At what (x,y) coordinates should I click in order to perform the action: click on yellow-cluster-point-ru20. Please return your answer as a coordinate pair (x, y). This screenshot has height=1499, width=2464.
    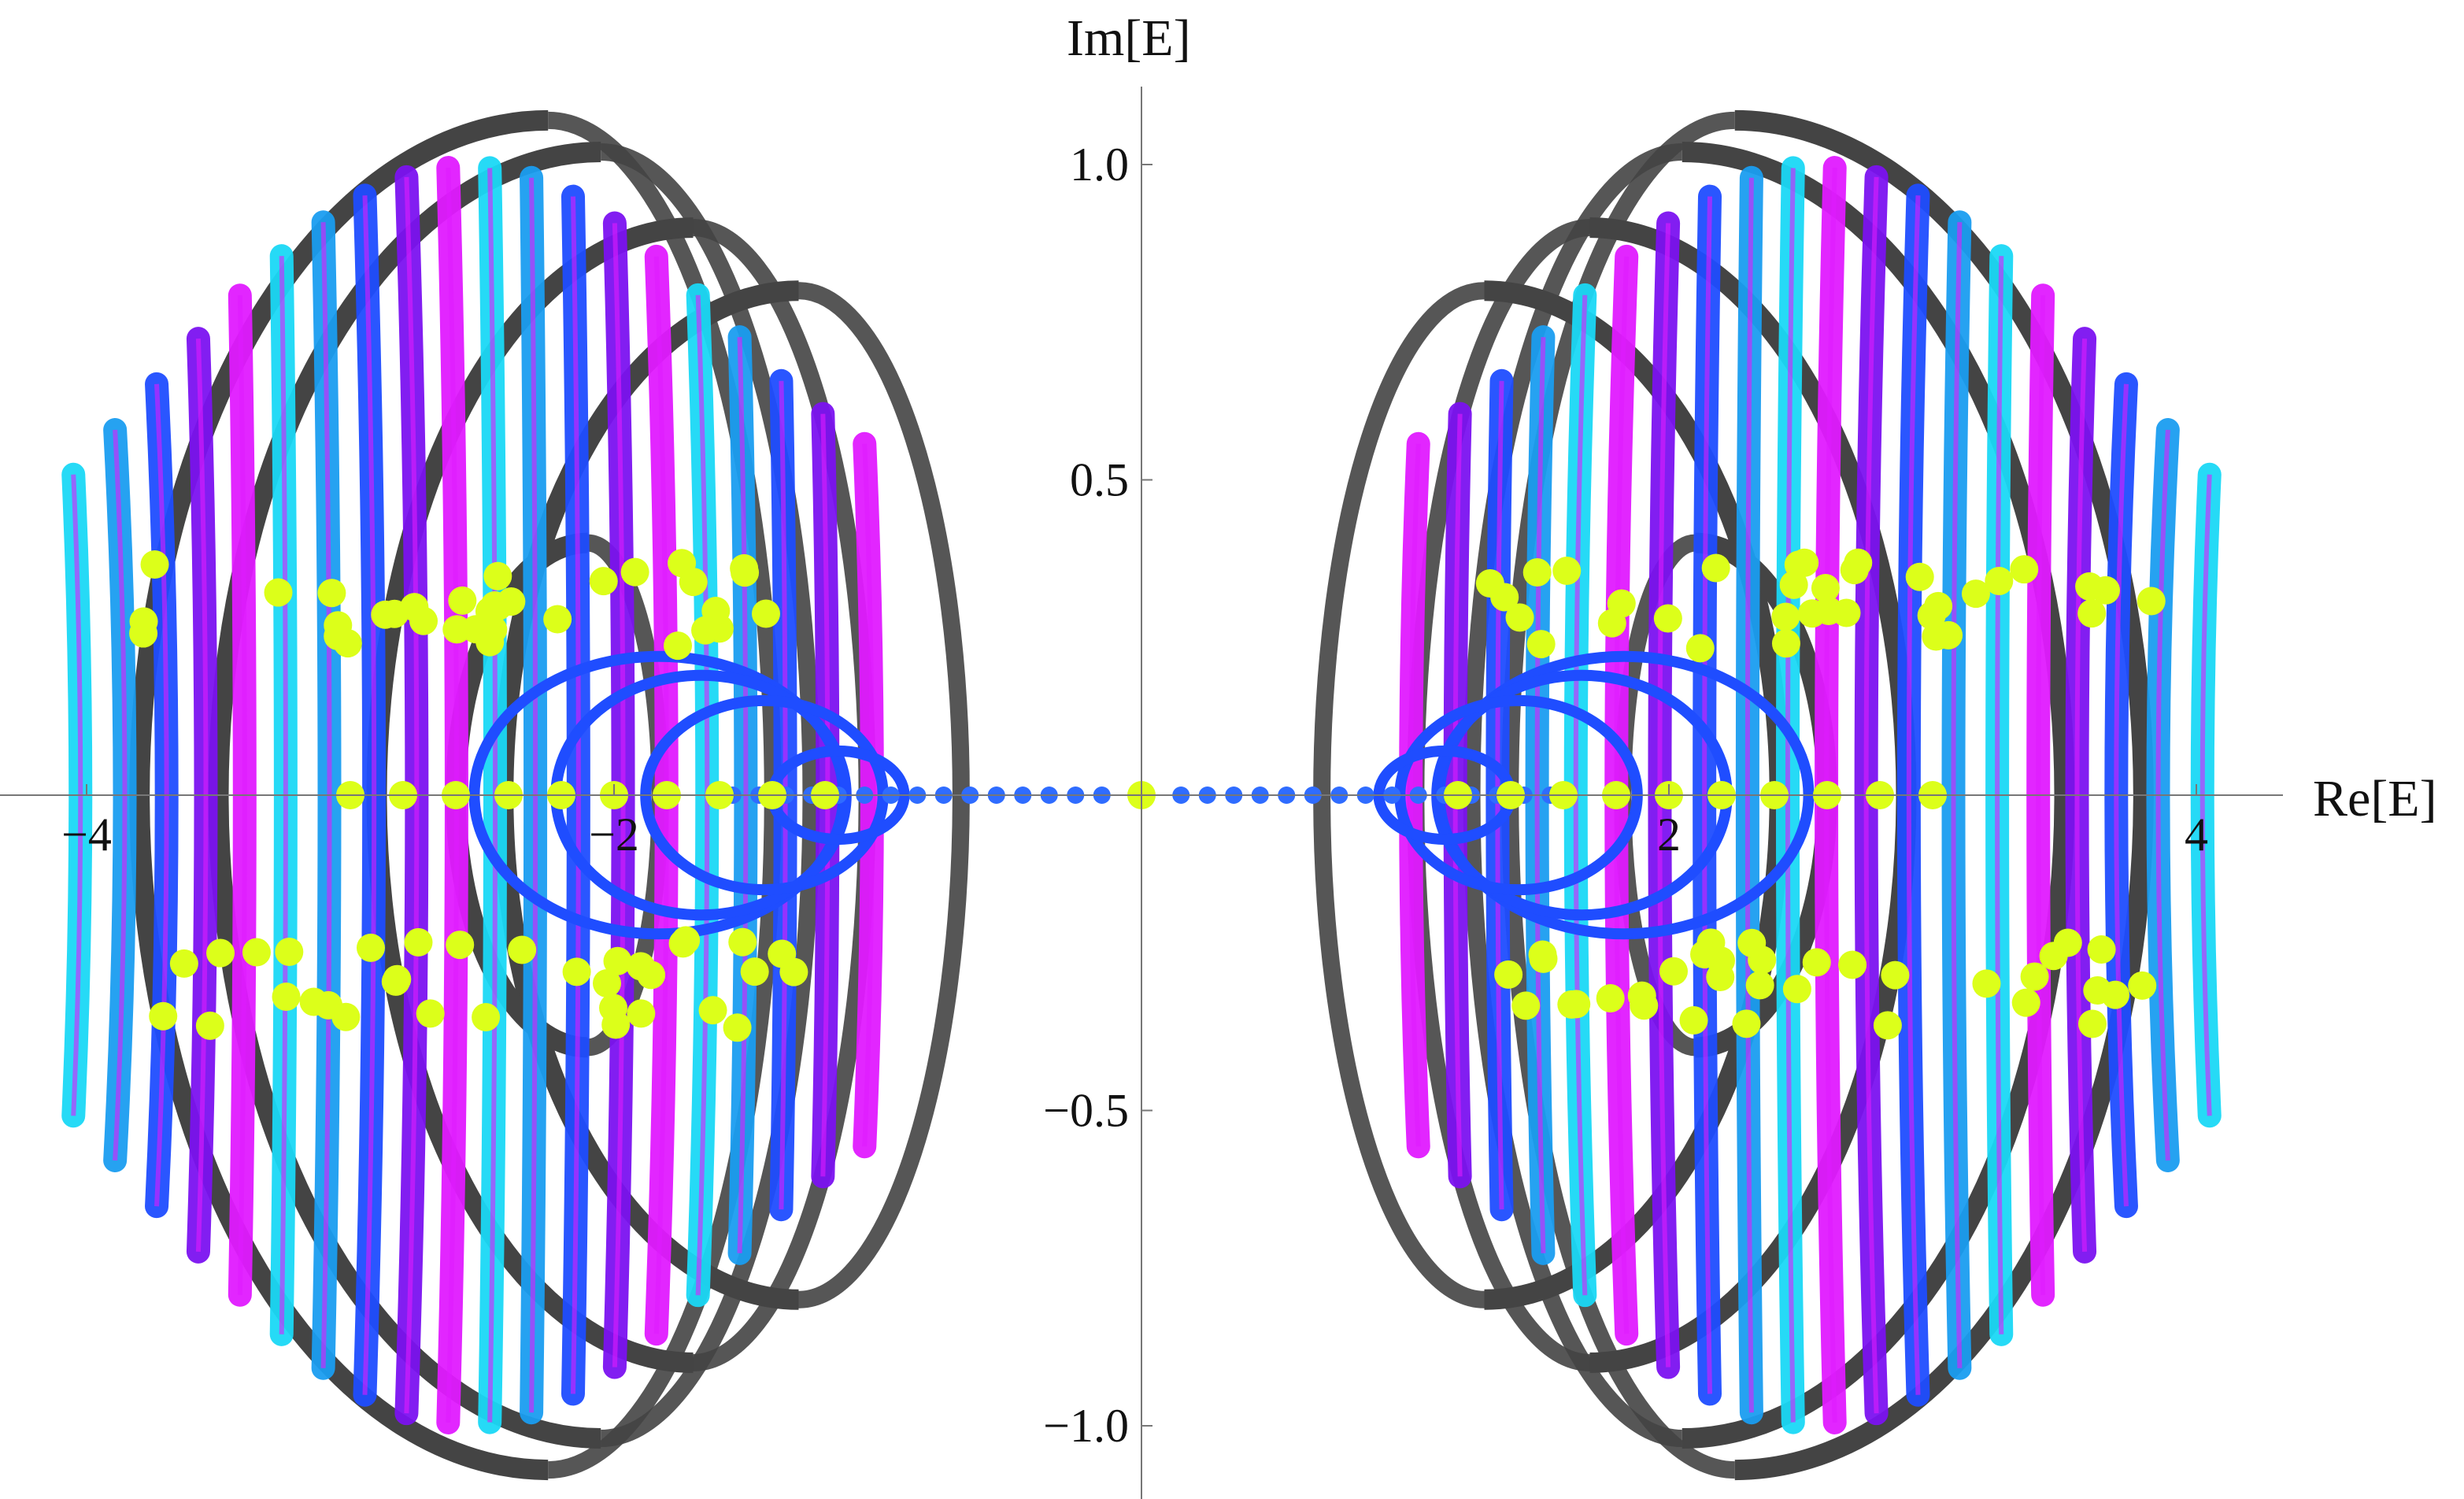
    Looking at the image, I should click on (1859, 562).